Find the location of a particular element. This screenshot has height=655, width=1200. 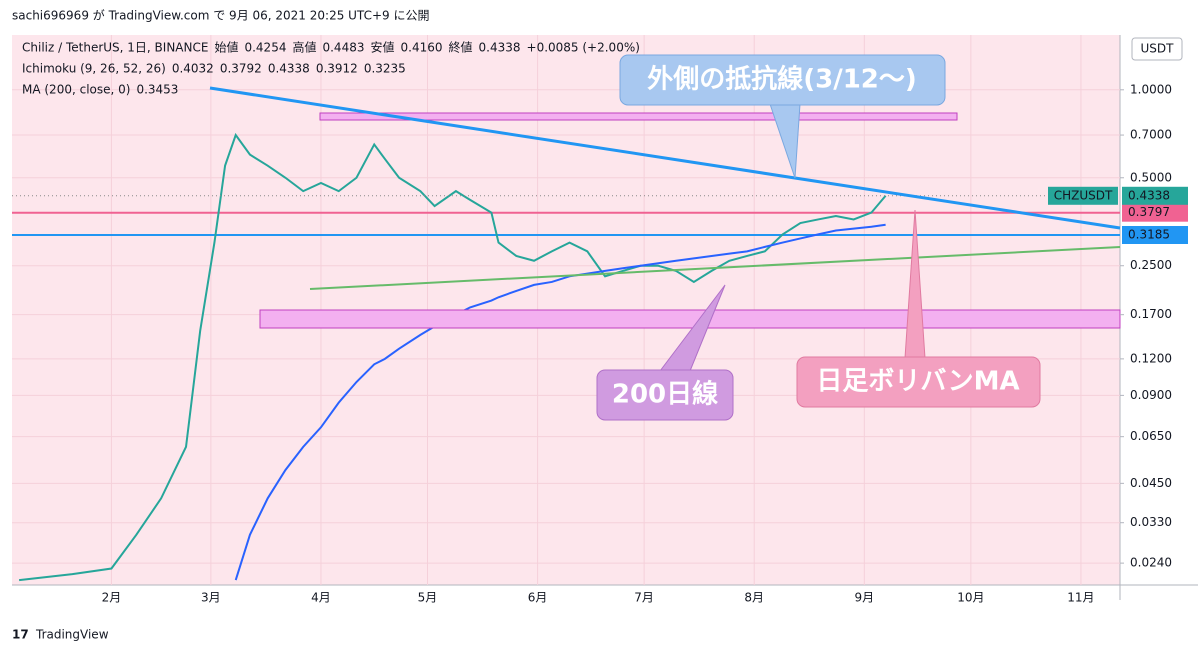

symbol-tag is located at coordinates (1083, 195).